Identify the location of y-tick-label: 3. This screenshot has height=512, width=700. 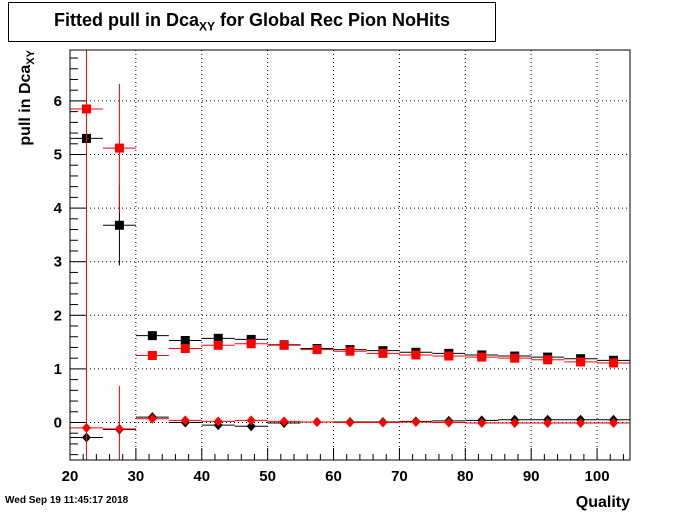
(58, 262).